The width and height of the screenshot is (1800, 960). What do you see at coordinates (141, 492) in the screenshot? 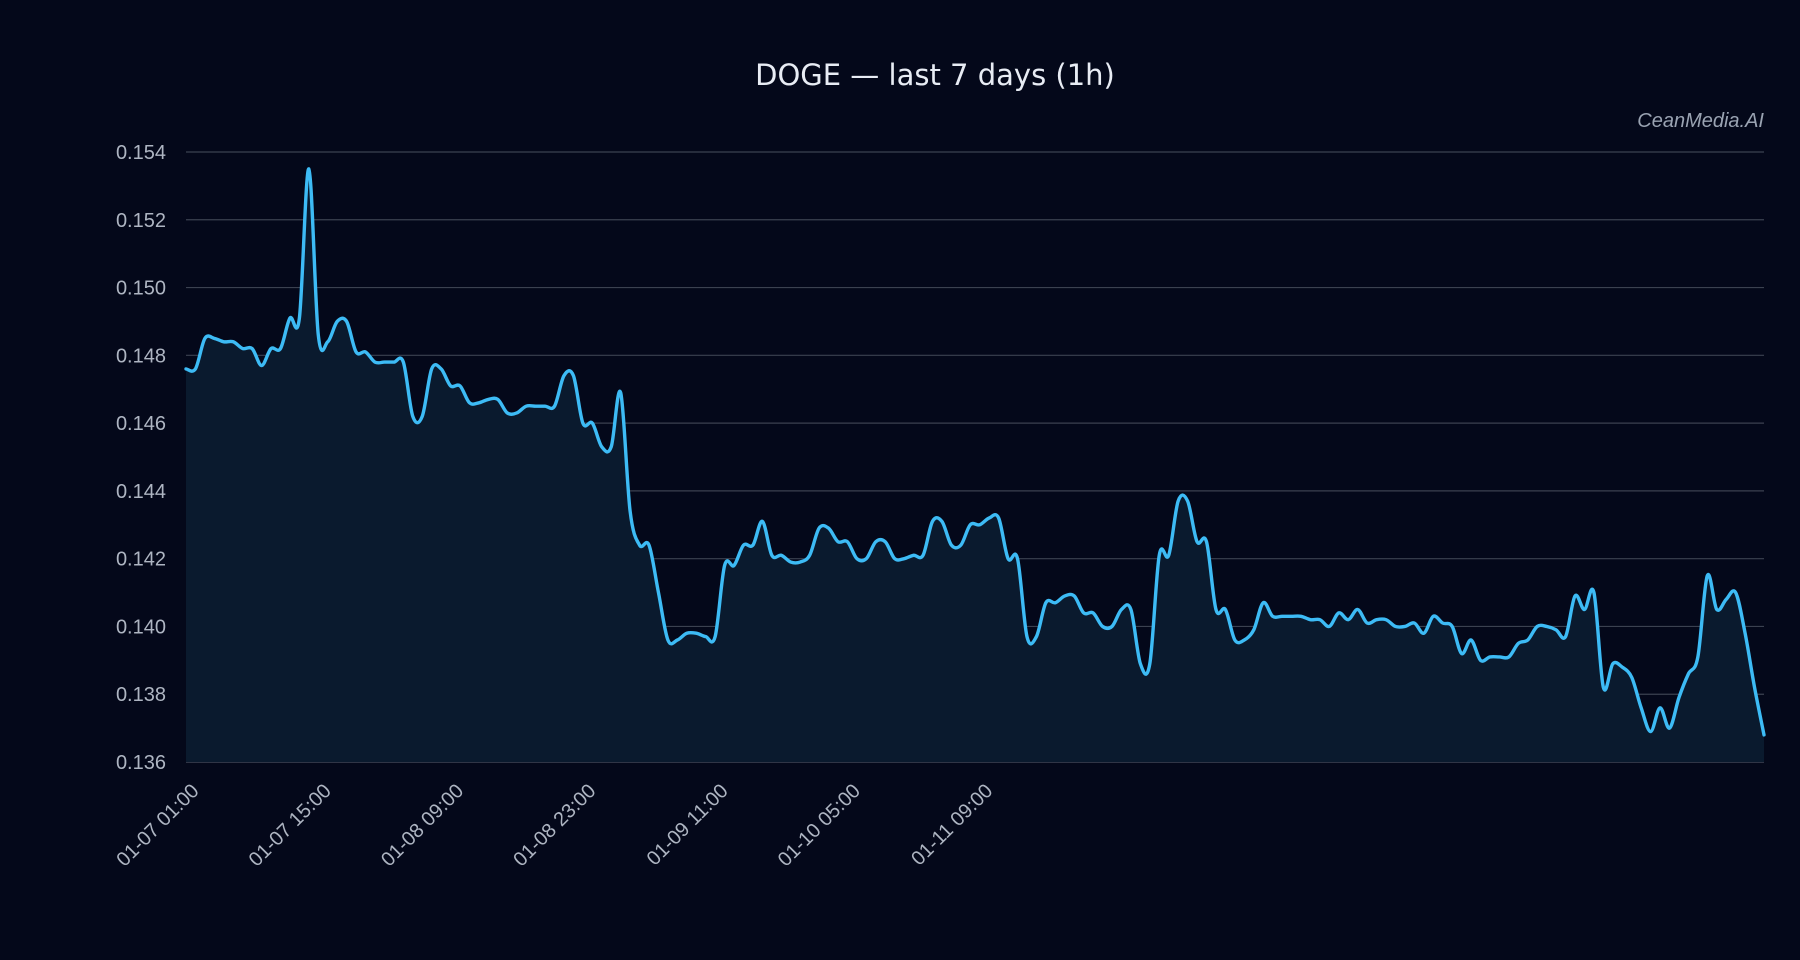
I see `y-tick-label: 0.144` at bounding box center [141, 492].